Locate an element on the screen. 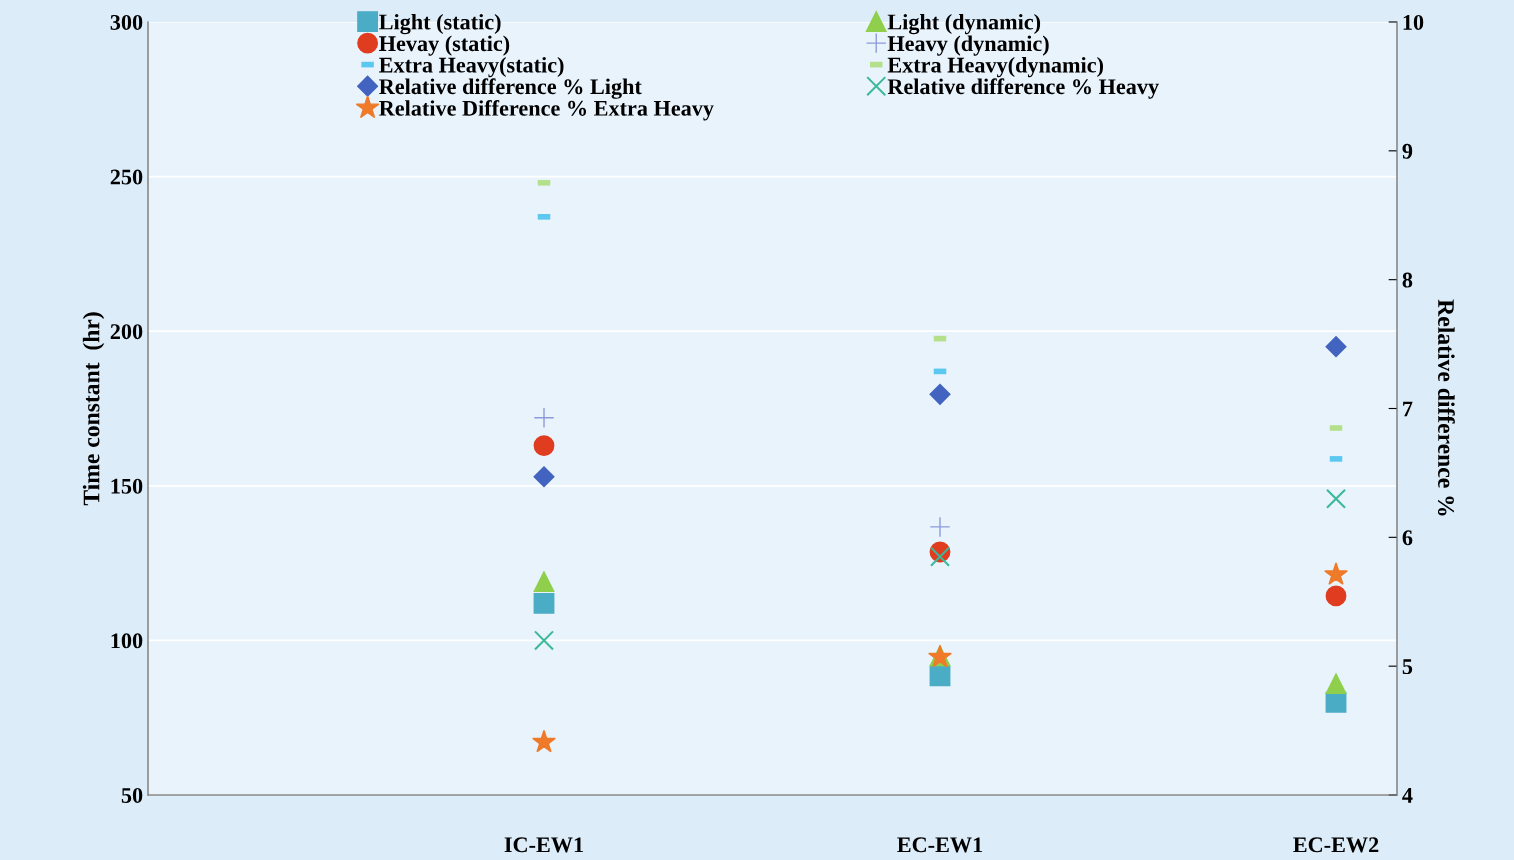 The height and width of the screenshot is (860, 1514). legend-label: Light (dynamic) is located at coordinates (964, 24).